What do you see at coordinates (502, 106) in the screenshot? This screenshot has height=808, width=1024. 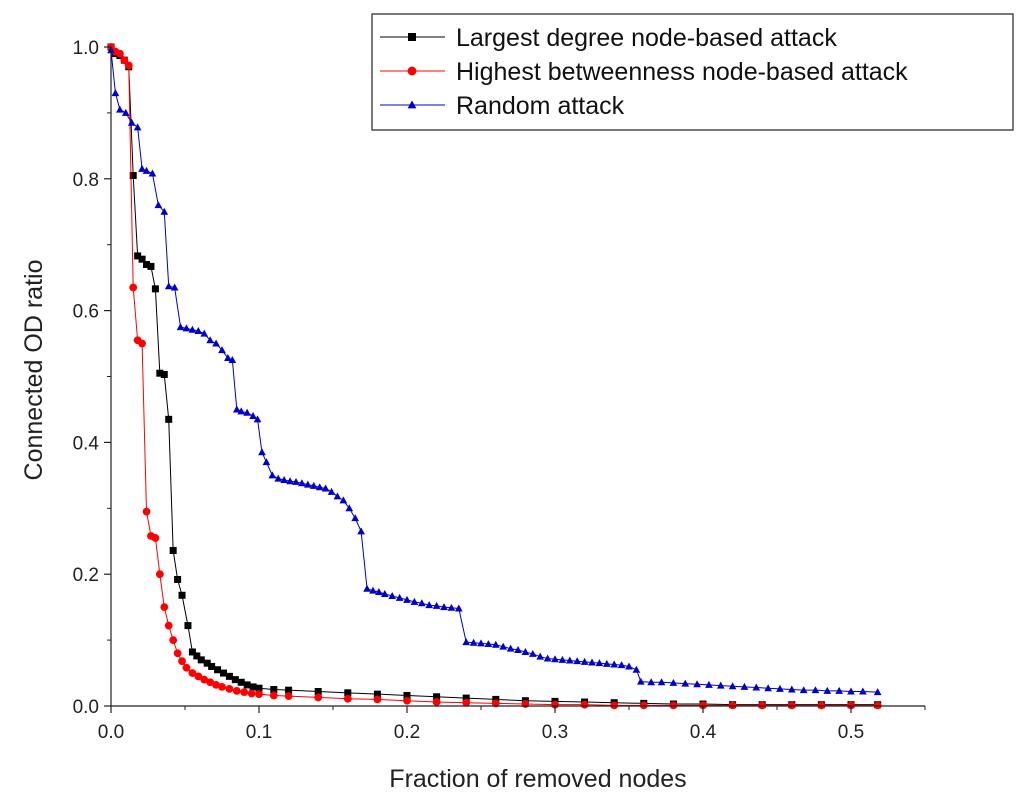 I see `legend-item-3: Random attack` at bounding box center [502, 106].